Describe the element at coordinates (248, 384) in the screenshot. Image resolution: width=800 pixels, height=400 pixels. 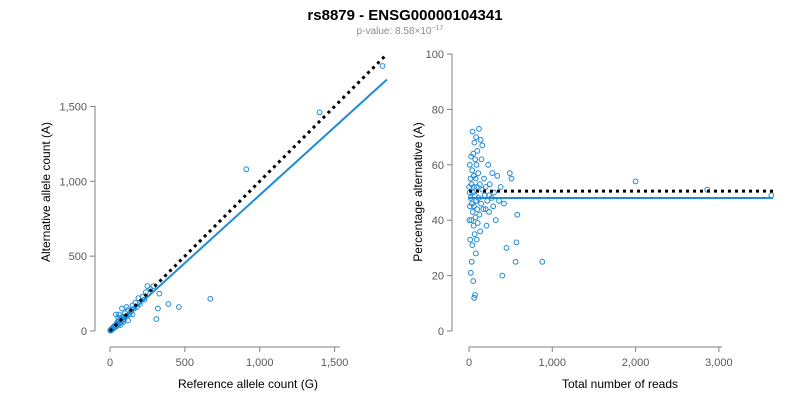
I see `left-panel-x-axis-label: Reference allele count (G)` at that location.